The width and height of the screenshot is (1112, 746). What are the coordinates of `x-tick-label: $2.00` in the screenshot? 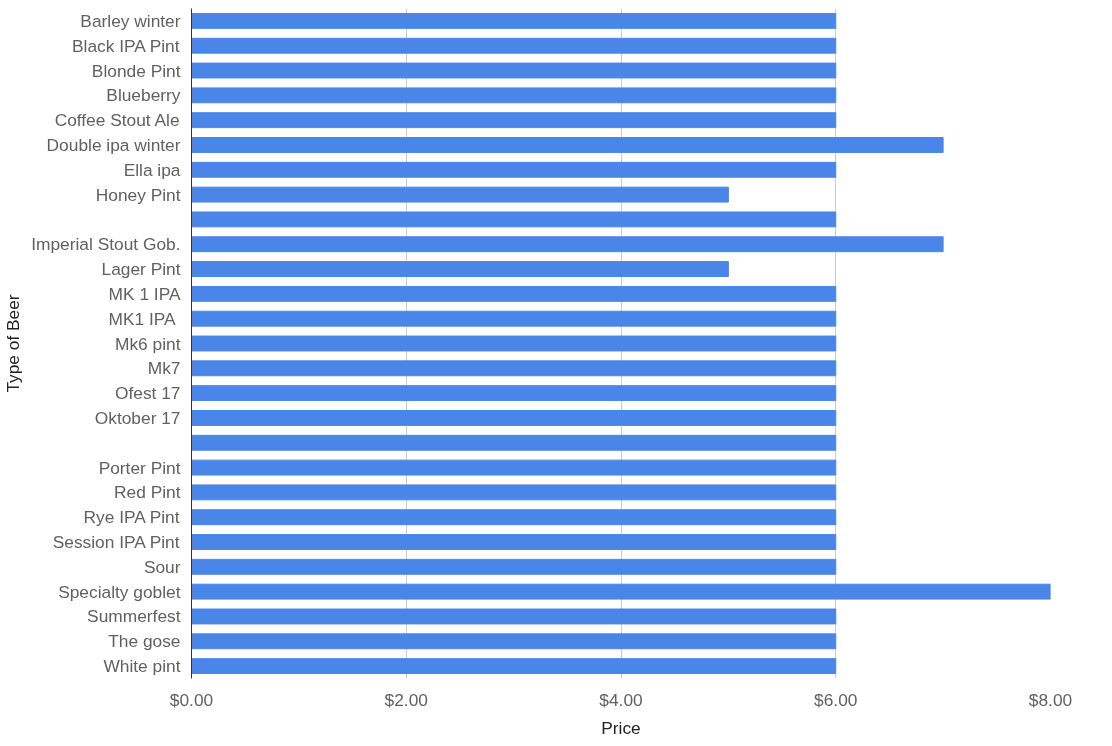 It's located at (406, 699).